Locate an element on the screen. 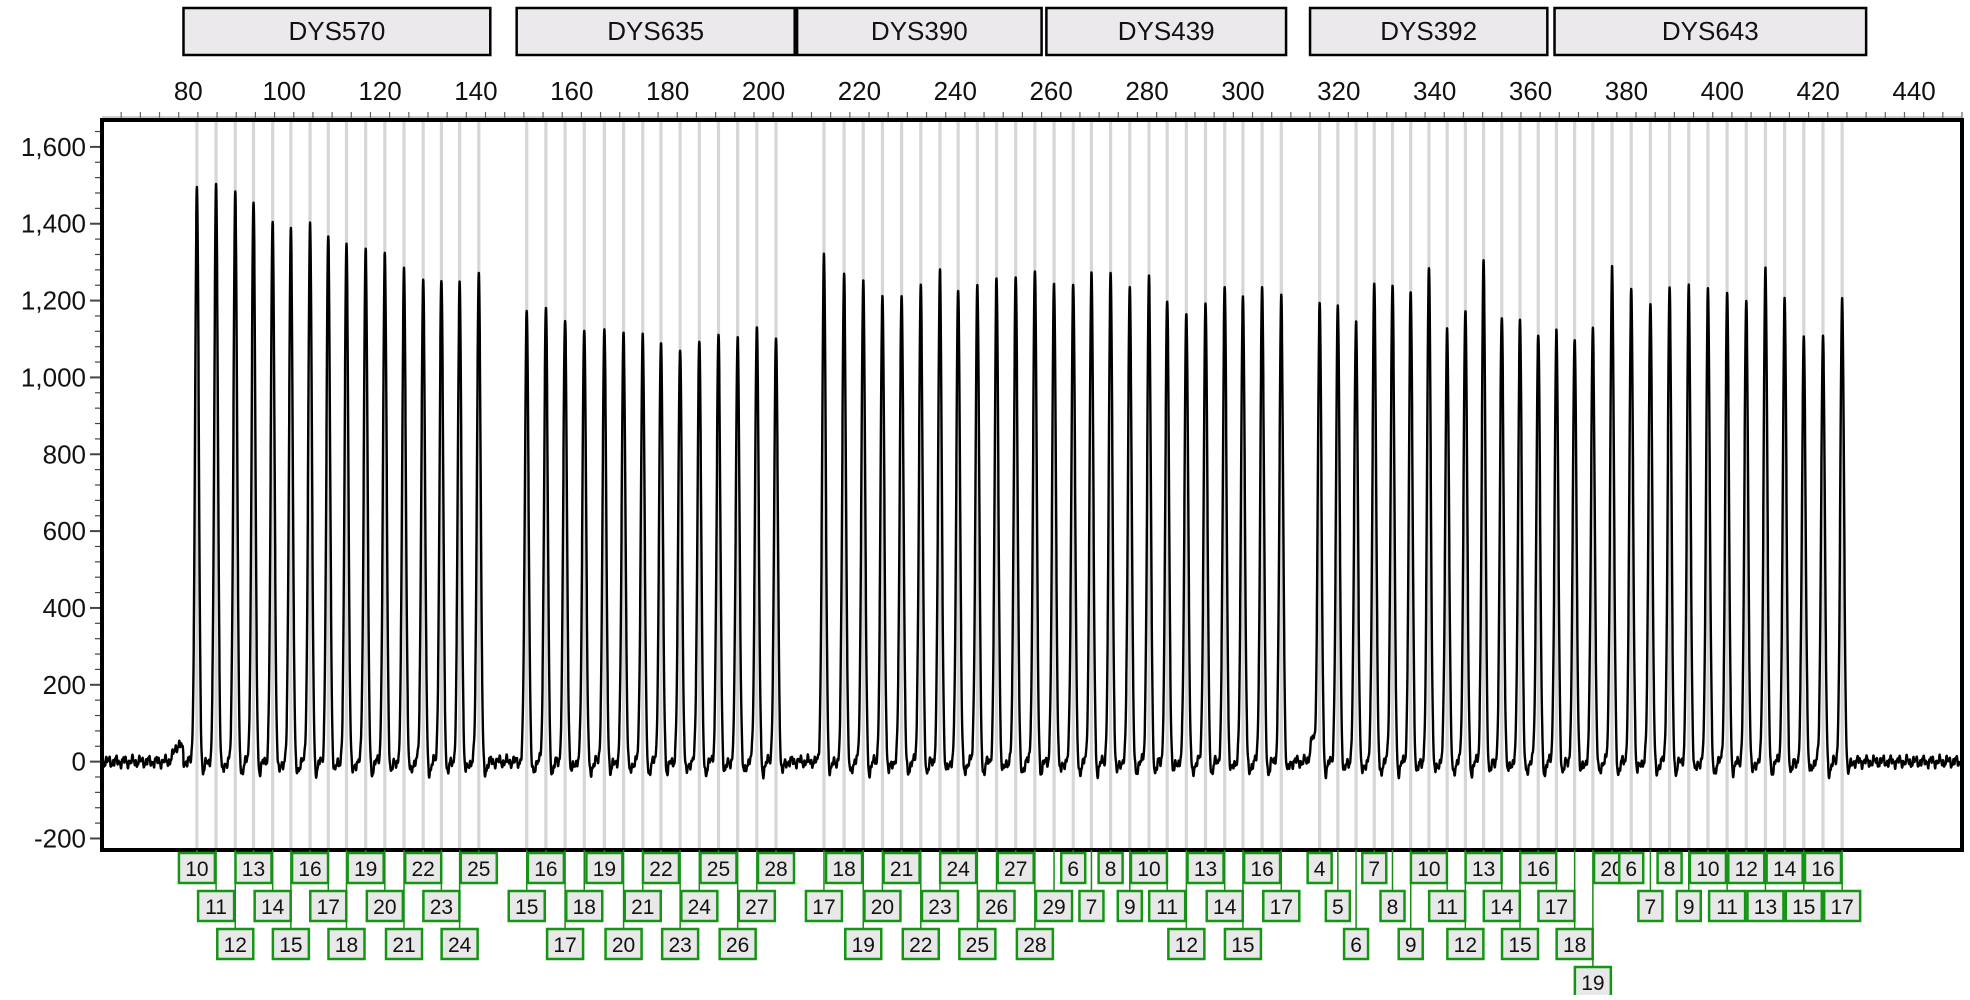  allele-label: 25 is located at coordinates (718, 869).